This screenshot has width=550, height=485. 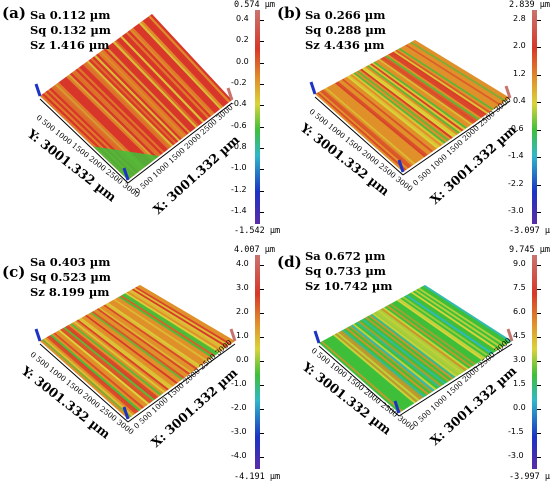 I want to click on colorbar-tick-label: 4.0, so click(x=242, y=263).